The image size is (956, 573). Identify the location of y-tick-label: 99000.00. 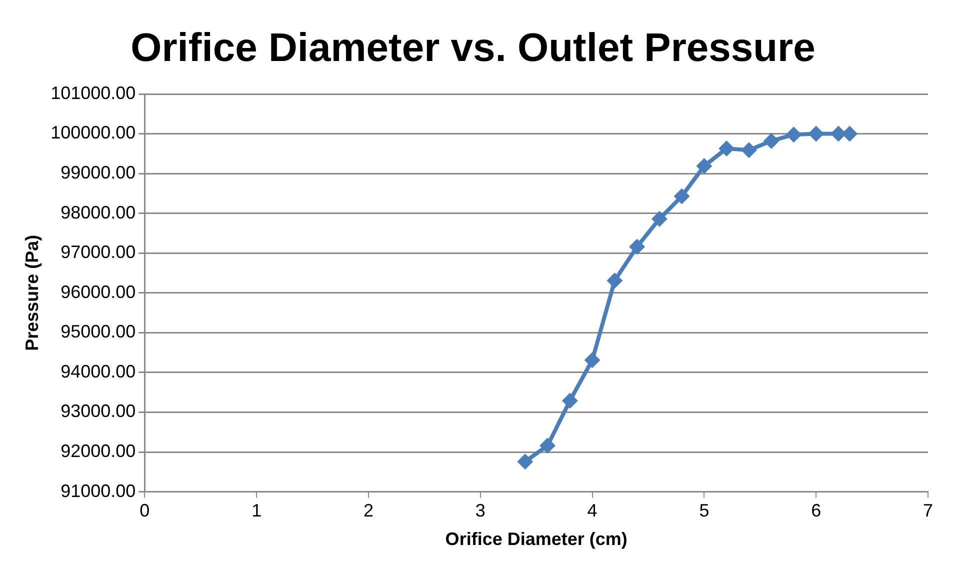
(98, 172).